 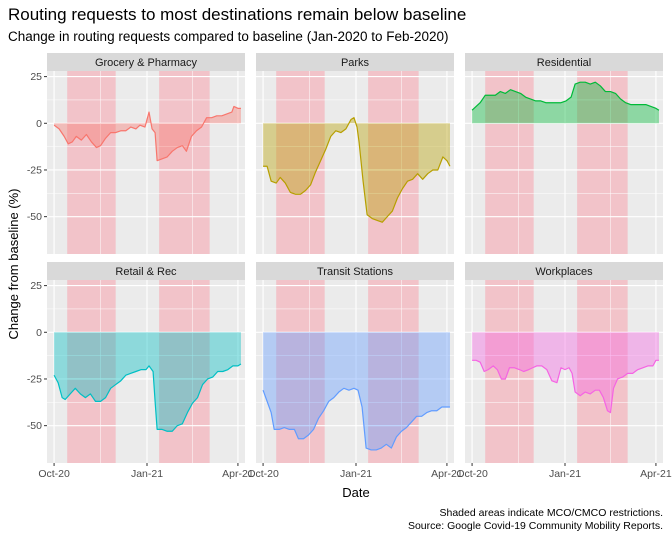 I want to click on strip-label-workplaces: Workplaces, so click(x=564, y=272).